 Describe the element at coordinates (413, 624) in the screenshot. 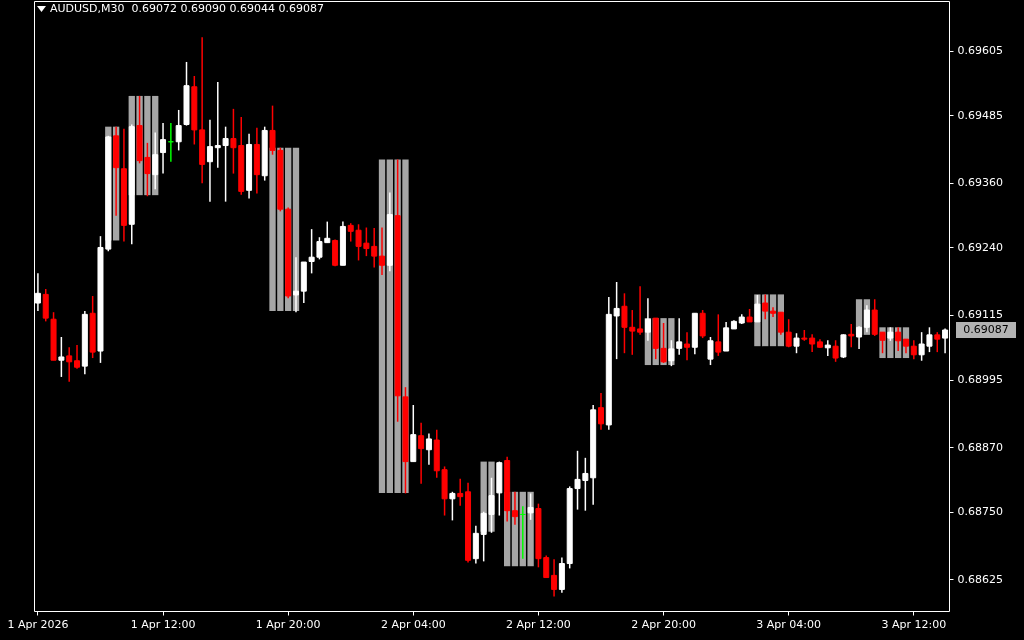

I see `x-tick-label: 2 Apr 04:00` at that location.